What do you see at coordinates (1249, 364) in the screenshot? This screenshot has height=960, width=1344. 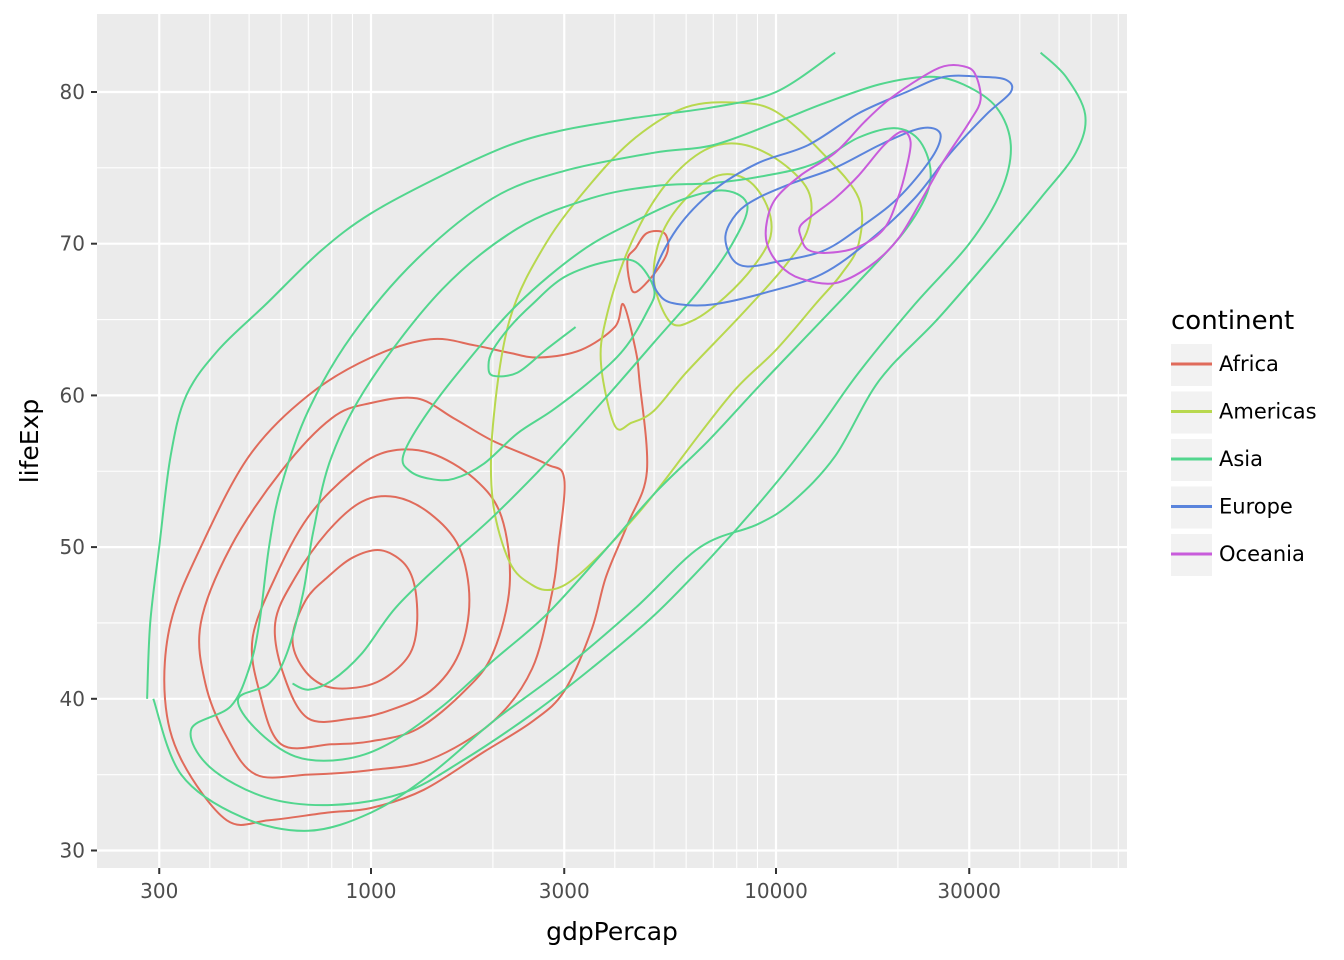 I see `legend-label: Africa` at bounding box center [1249, 364].